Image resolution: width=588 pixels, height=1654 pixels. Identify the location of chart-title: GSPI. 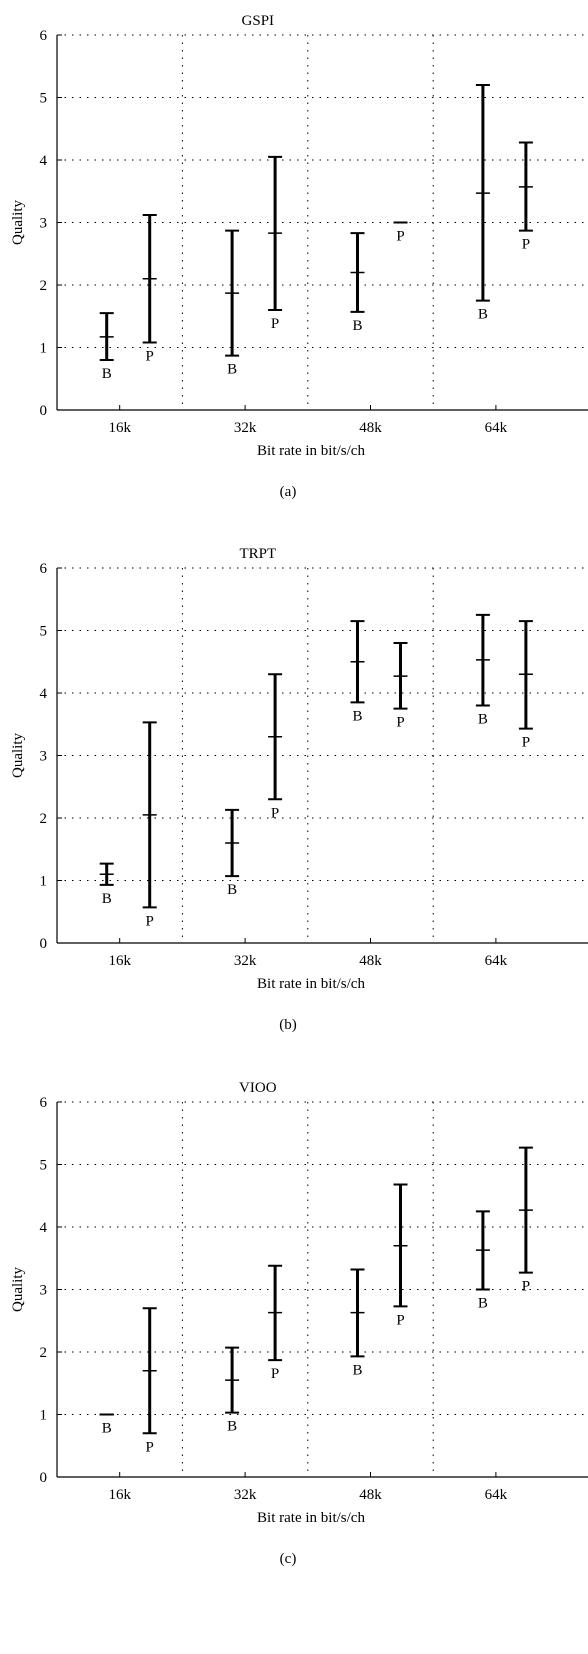
(258, 21).